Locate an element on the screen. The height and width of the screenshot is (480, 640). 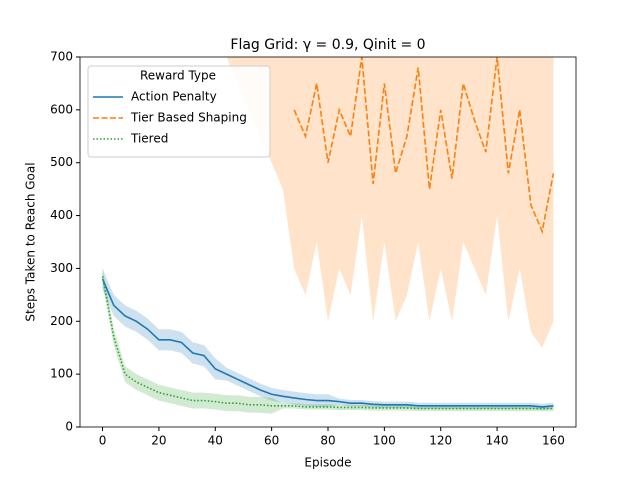
y-tick-label: 300 is located at coordinates (61, 268).